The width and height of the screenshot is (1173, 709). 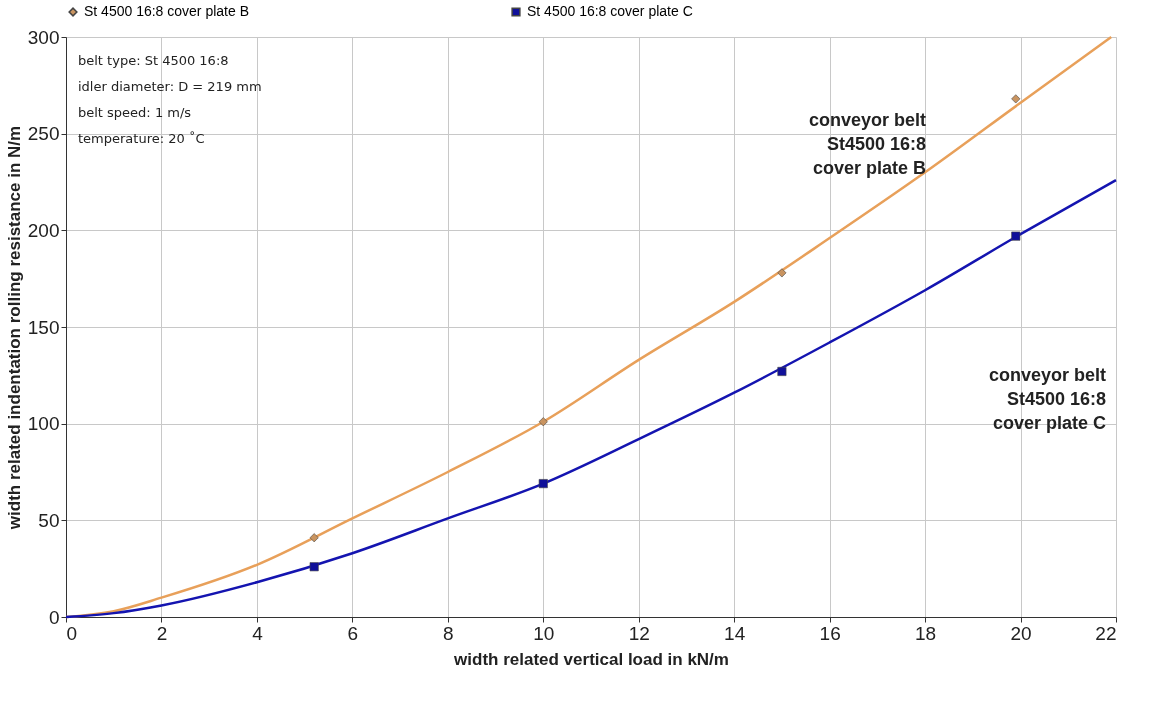 What do you see at coordinates (54, 617) in the screenshot?
I see `y-tick-label: 0` at bounding box center [54, 617].